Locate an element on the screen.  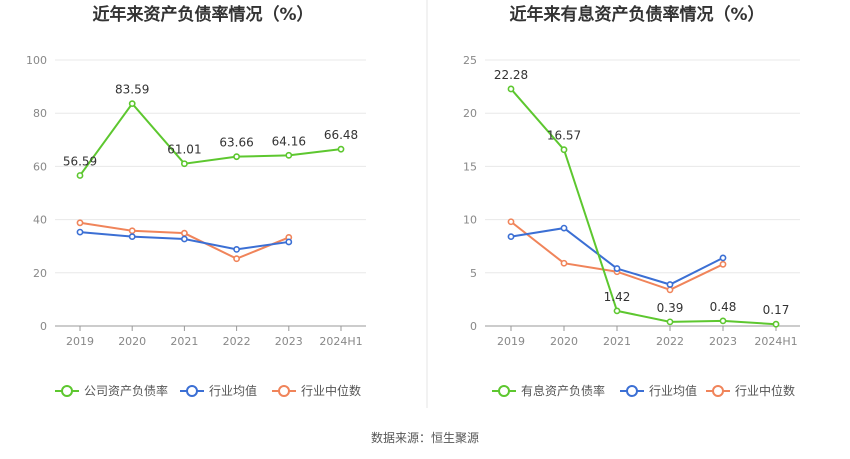
y-tick-label: 40 is located at coordinates (40, 220).